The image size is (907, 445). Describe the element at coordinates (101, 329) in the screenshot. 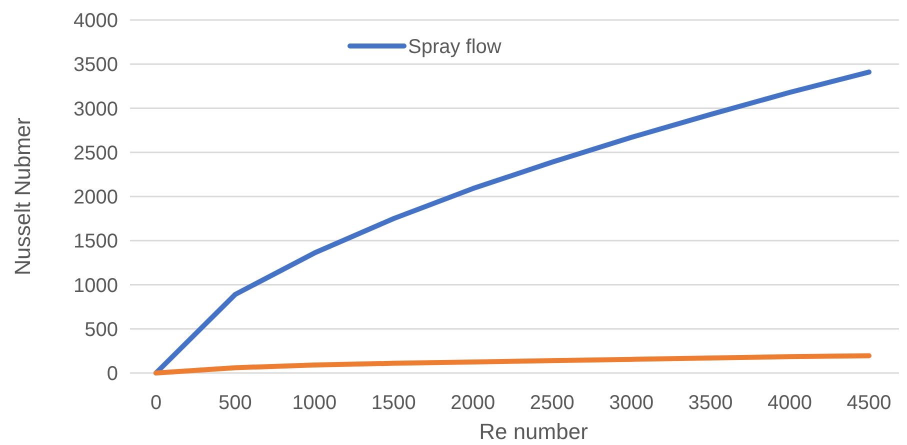

I see `y-tick-label: 500` at that location.